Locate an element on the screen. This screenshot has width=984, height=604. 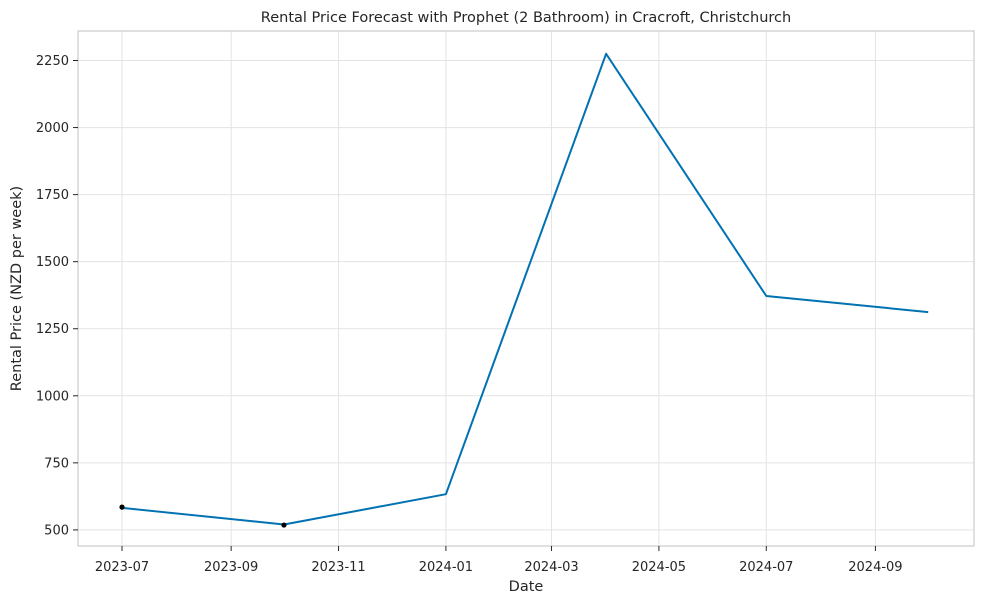
x-tick-label: 2023-07 is located at coordinates (122, 567).